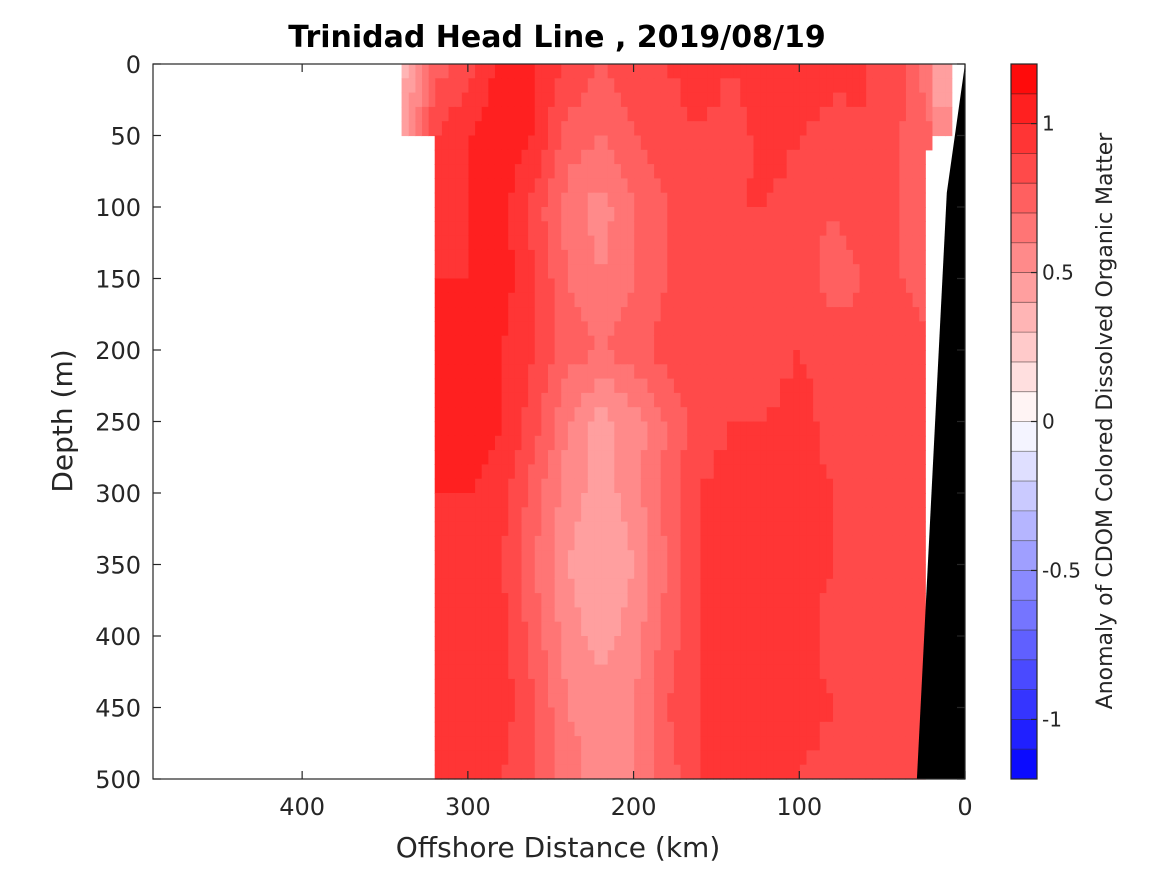 The height and width of the screenshot is (875, 1167). Describe the element at coordinates (1024, 526) in the screenshot. I see `colorbar-band` at that location.